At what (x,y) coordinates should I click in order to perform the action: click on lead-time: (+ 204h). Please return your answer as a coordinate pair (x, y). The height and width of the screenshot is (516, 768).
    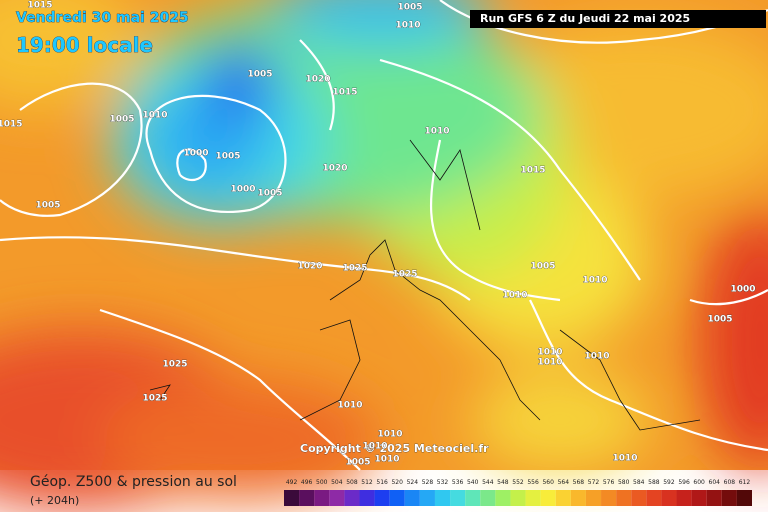
    Looking at the image, I should click on (54, 500).